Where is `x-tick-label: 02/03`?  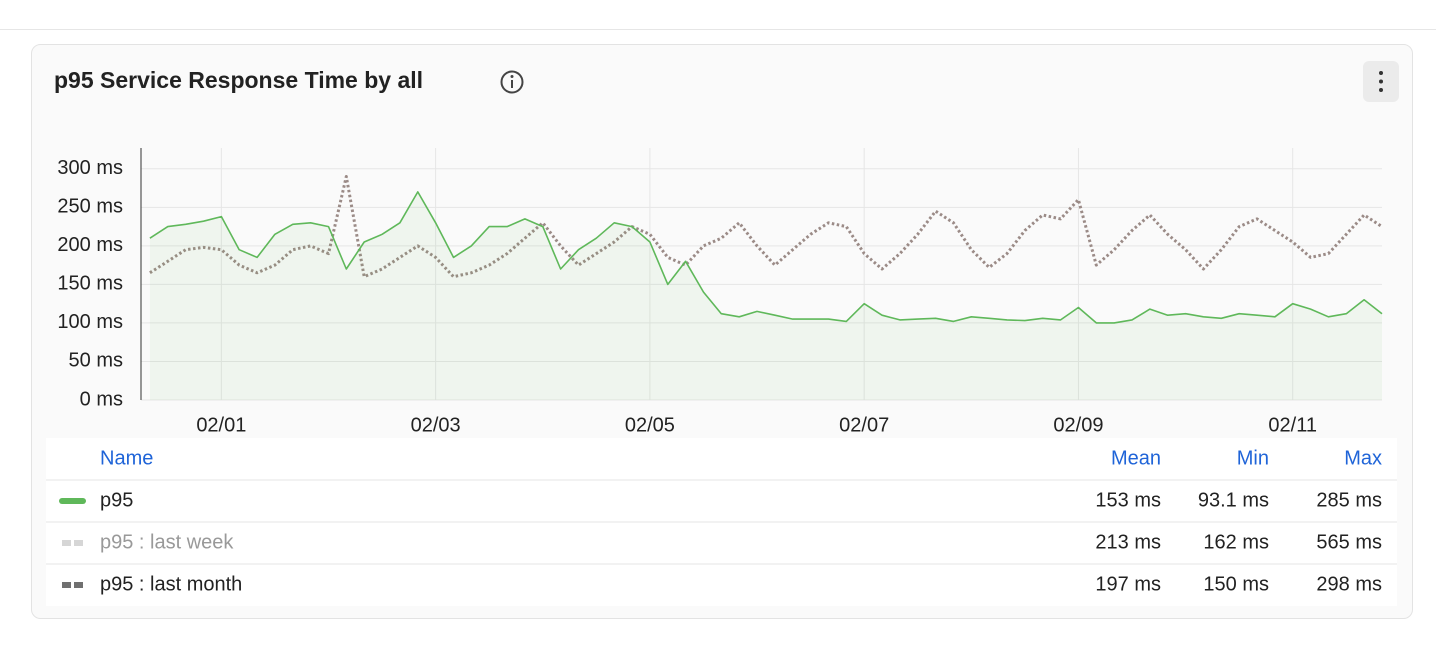 x-tick-label: 02/03 is located at coordinates (436, 425).